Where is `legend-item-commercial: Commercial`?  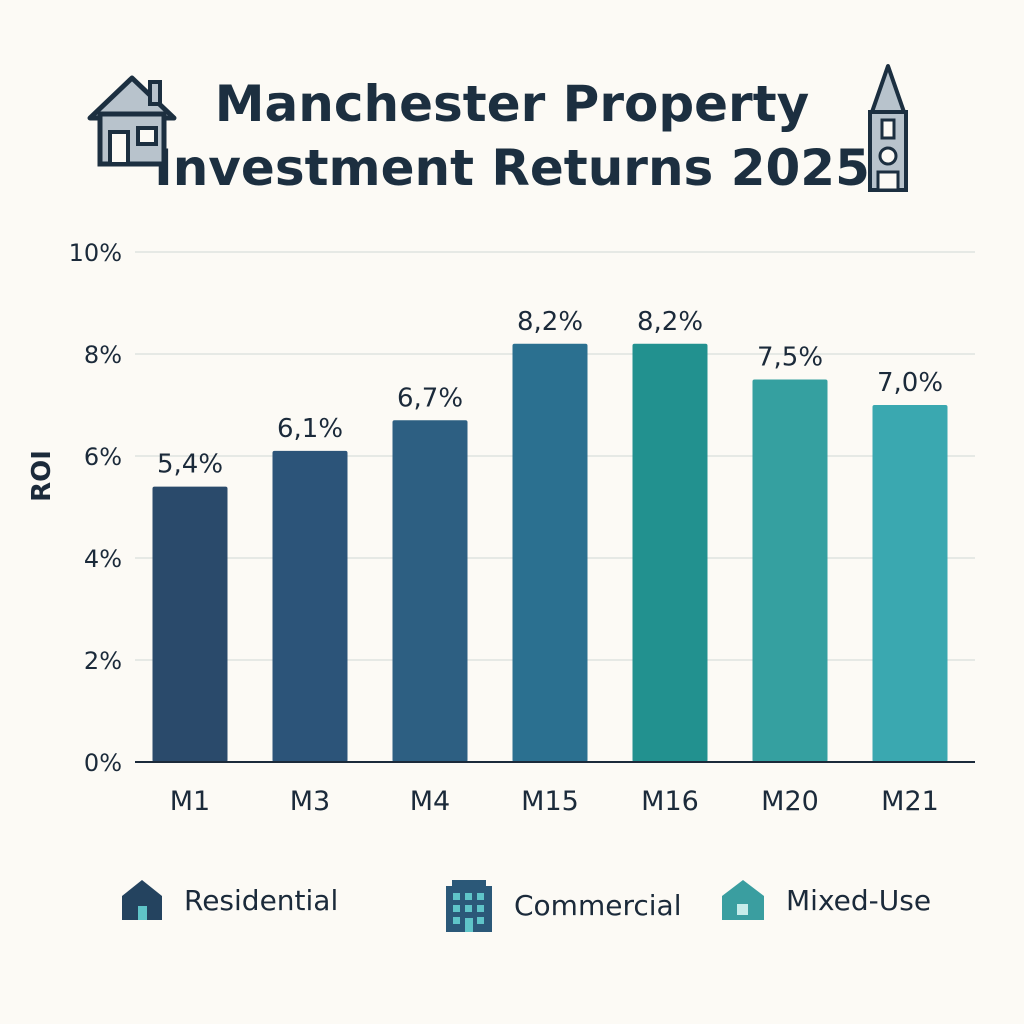 legend-item-commercial: Commercial is located at coordinates (562, 905).